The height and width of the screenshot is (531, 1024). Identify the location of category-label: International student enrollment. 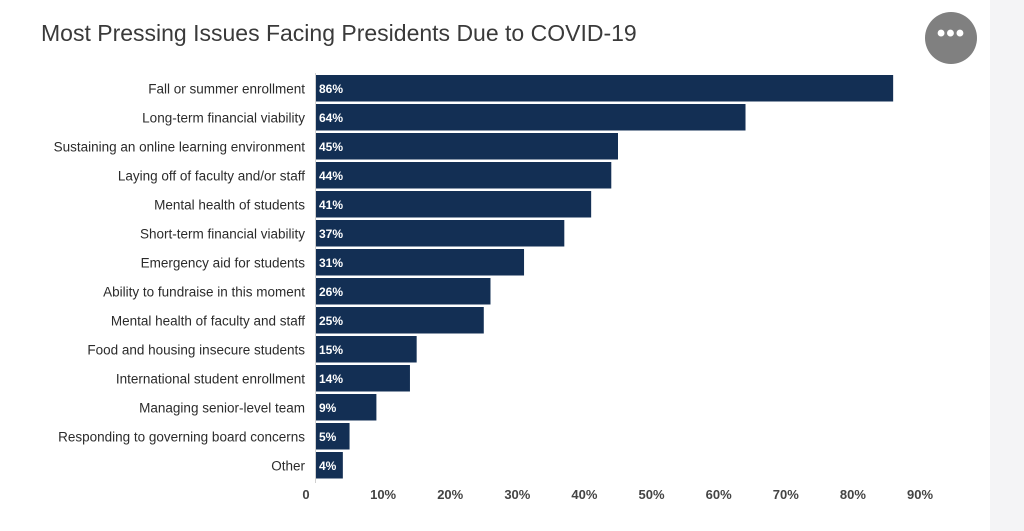
(210, 378).